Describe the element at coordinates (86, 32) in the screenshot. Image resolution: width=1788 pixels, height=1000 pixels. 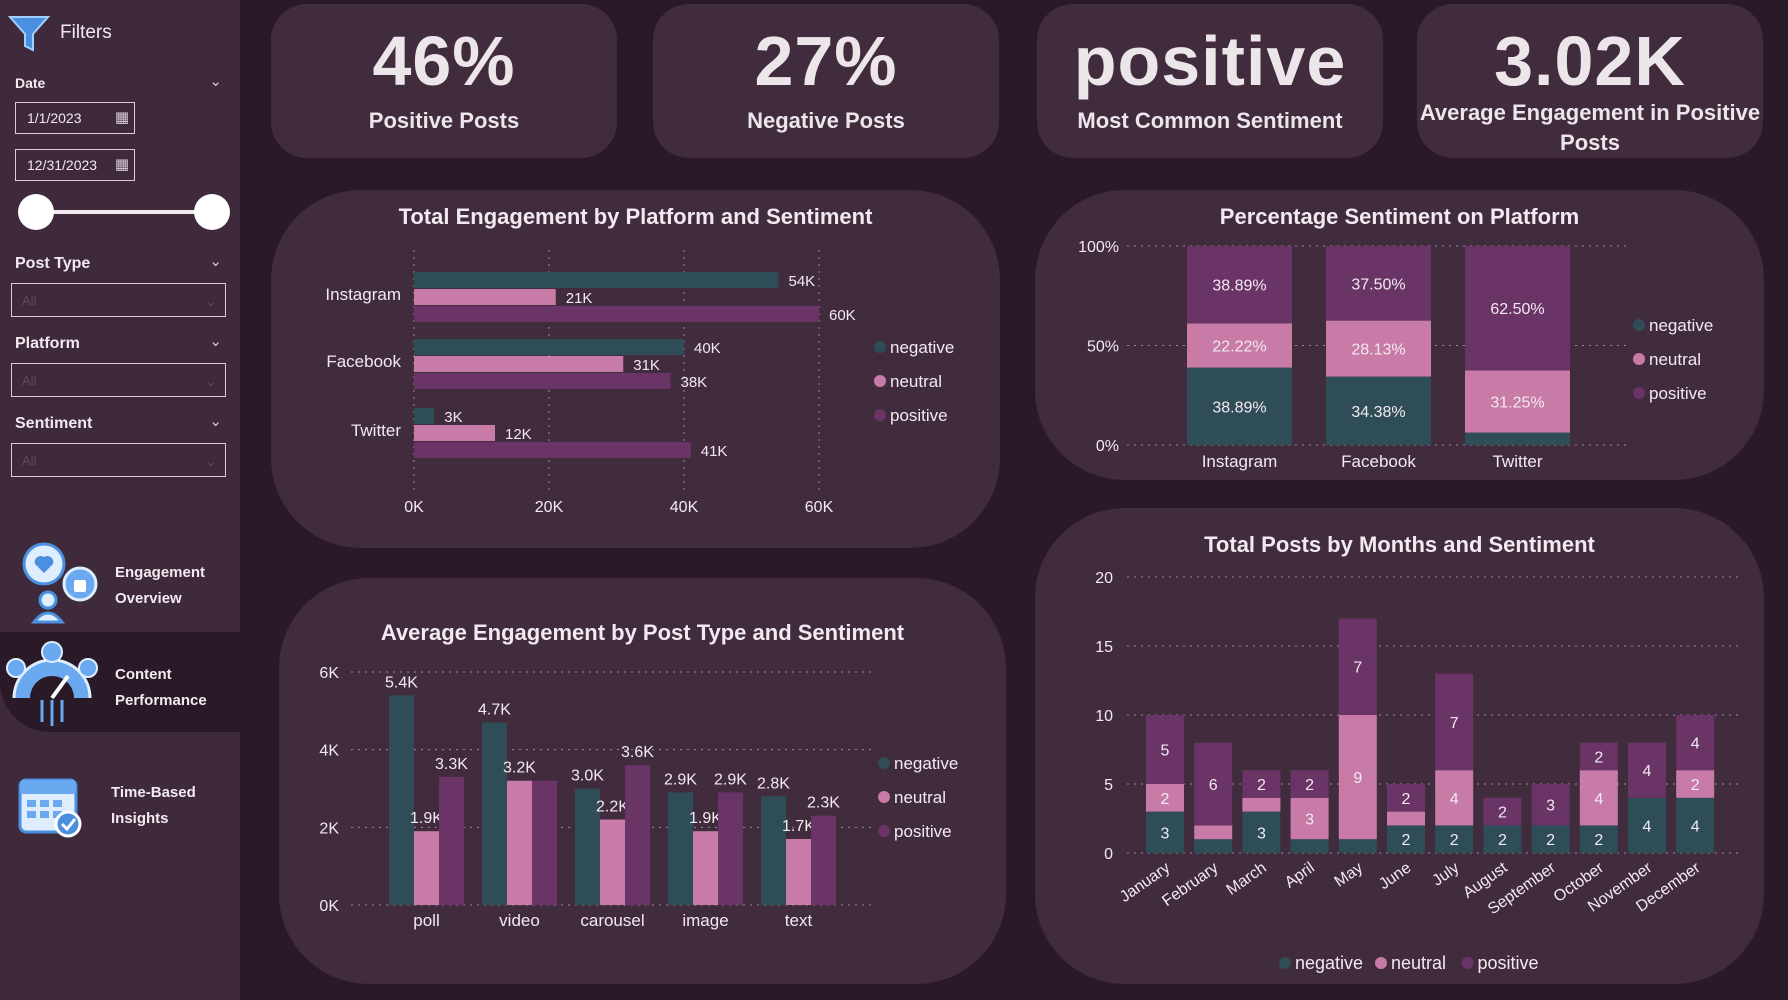
I see `filters-title: Filters` at that location.